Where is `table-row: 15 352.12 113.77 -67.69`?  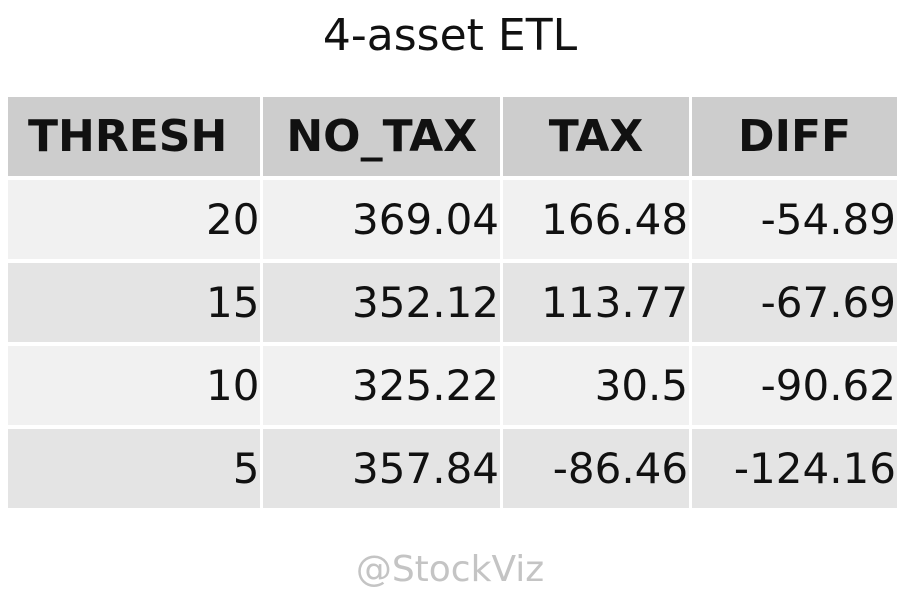
table-row: 15 352.12 113.77 -67.69 is located at coordinates (452, 302).